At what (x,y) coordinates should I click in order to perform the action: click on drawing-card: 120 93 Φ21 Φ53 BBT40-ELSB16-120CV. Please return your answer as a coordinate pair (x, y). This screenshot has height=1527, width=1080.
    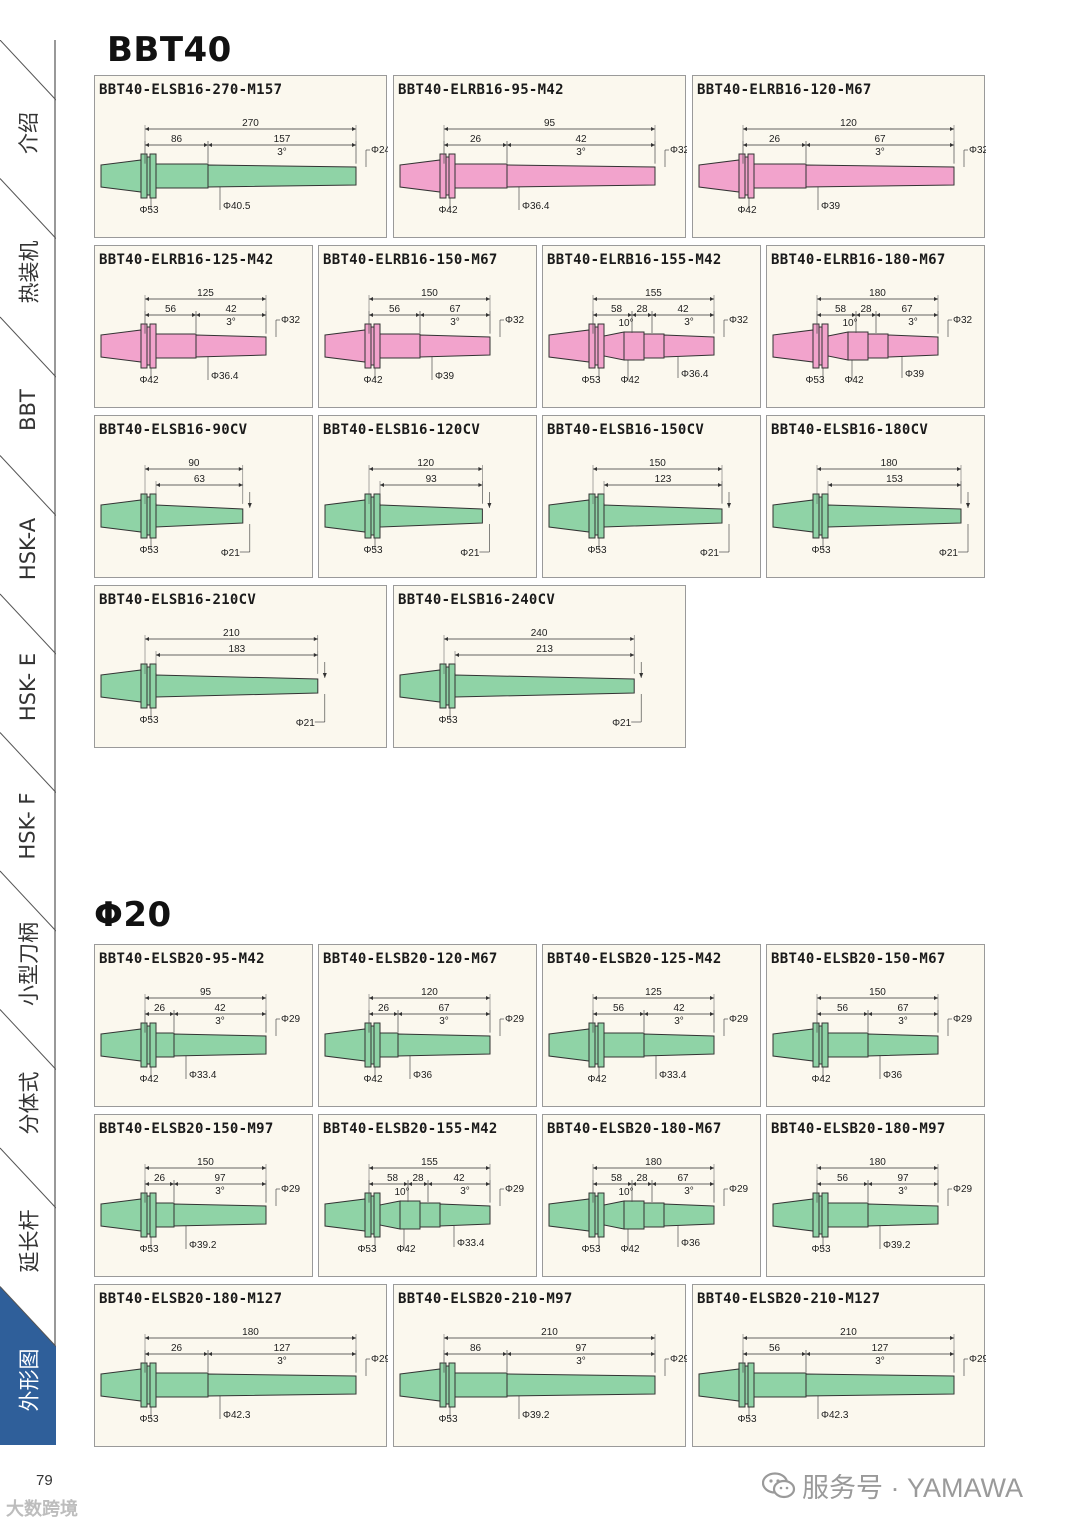
    Looking at the image, I should click on (427, 496).